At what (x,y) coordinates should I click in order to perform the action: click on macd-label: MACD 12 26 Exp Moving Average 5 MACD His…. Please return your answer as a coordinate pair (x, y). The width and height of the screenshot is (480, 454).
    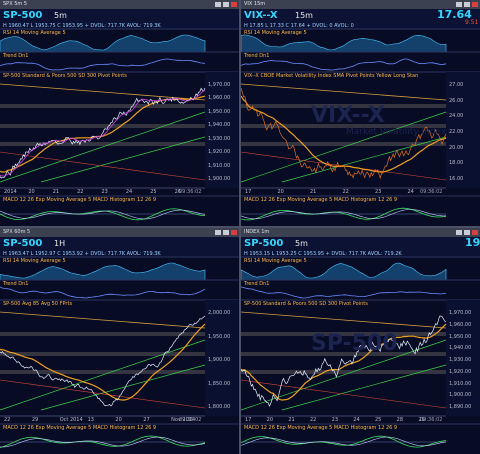
    Looking at the image, I should click on (321, 428).